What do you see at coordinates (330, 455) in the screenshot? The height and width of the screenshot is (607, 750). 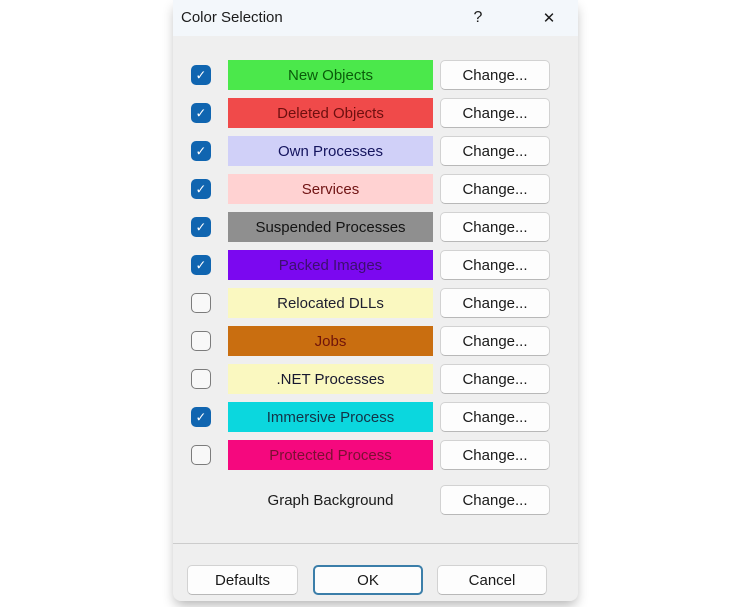 I see `swatch-protected-process: Protected Process` at bounding box center [330, 455].